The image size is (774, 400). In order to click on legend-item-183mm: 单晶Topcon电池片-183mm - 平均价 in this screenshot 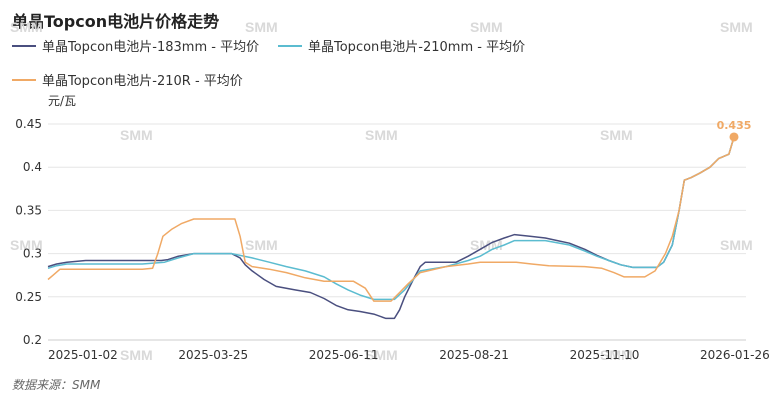, I will do `click(135, 45)`.